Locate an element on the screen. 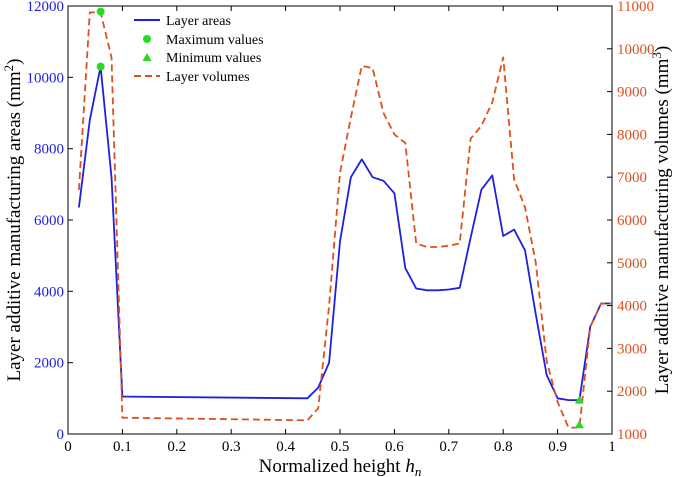 The width and height of the screenshot is (685, 477). x-tick-label: 1 is located at coordinates (612, 447).